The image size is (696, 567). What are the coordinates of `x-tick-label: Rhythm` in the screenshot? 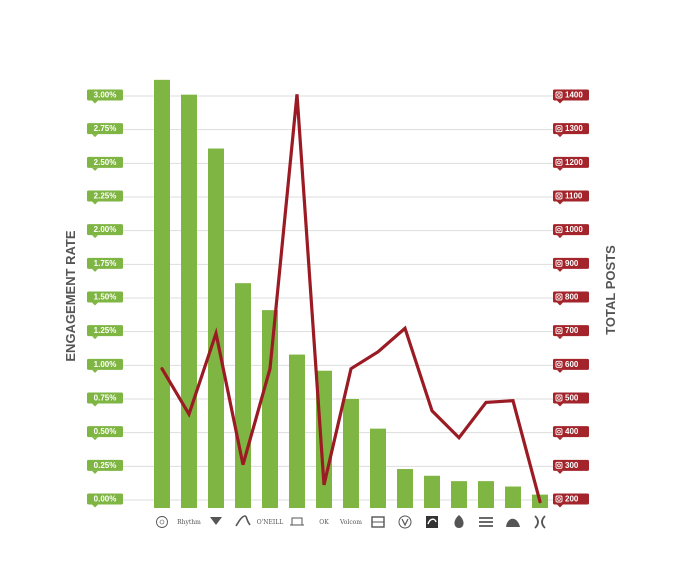 It's located at (189, 522).